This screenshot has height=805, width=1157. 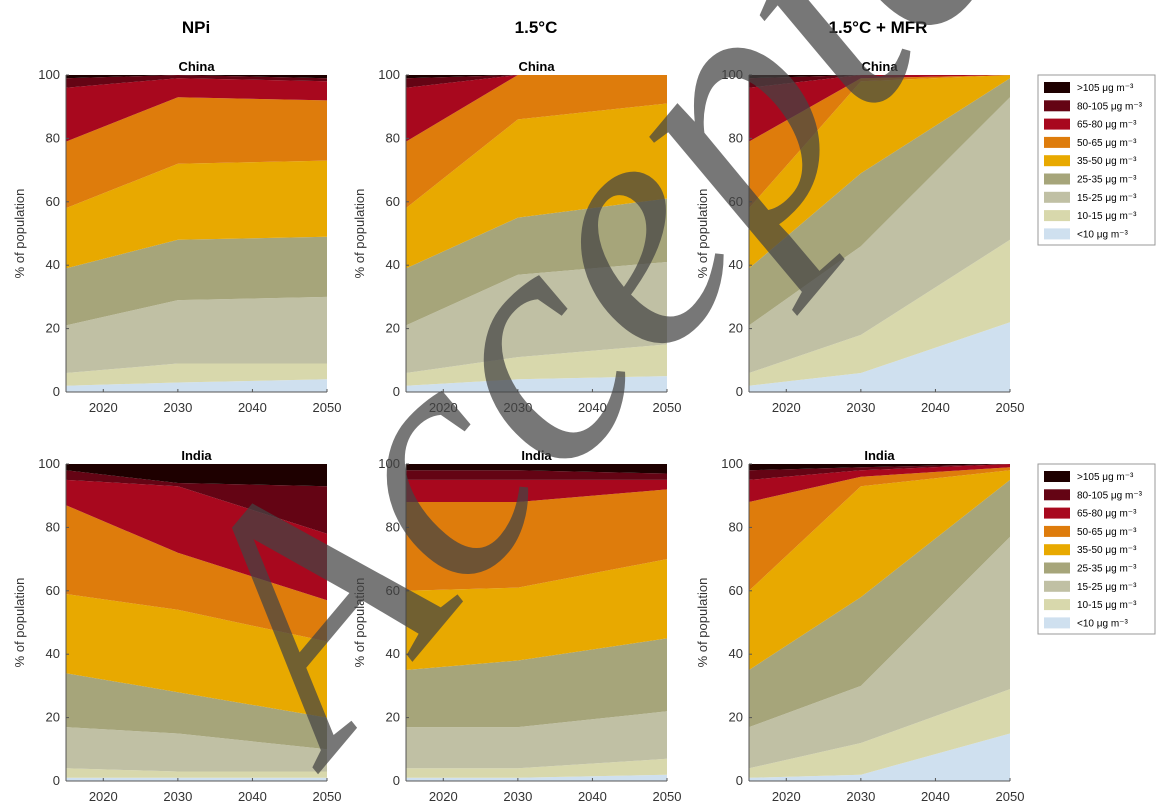 What do you see at coordinates (1107, 143) in the screenshot?
I see `legend-label: 50-65 μg m⁻³` at bounding box center [1107, 143].